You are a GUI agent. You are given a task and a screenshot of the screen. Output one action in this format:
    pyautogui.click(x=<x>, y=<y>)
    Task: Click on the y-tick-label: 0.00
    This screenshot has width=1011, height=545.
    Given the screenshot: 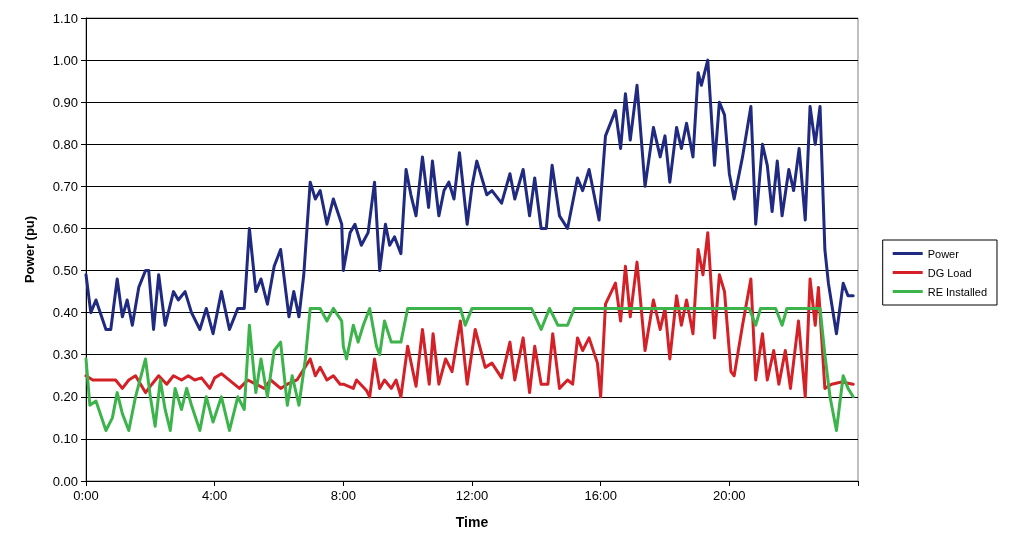 What is the action you would take?
    pyautogui.click(x=65, y=481)
    